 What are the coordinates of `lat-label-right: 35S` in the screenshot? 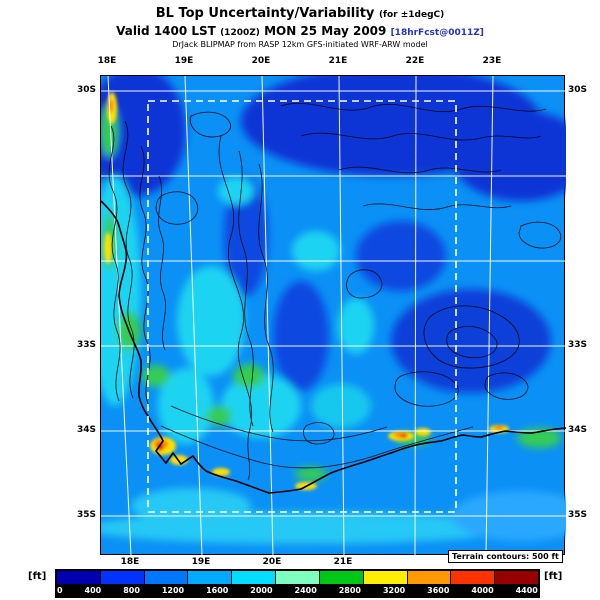 It's located at (578, 515).